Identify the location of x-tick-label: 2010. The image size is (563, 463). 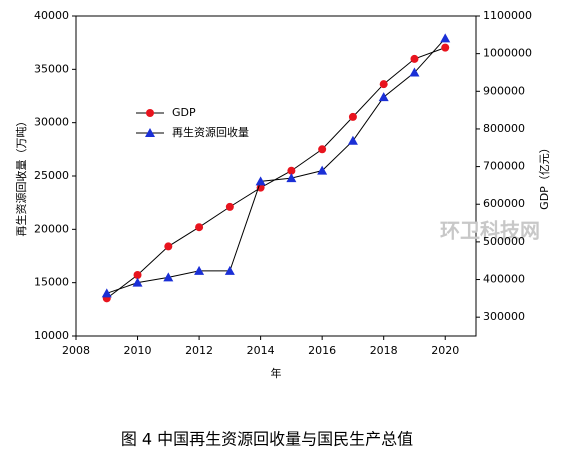
(138, 350).